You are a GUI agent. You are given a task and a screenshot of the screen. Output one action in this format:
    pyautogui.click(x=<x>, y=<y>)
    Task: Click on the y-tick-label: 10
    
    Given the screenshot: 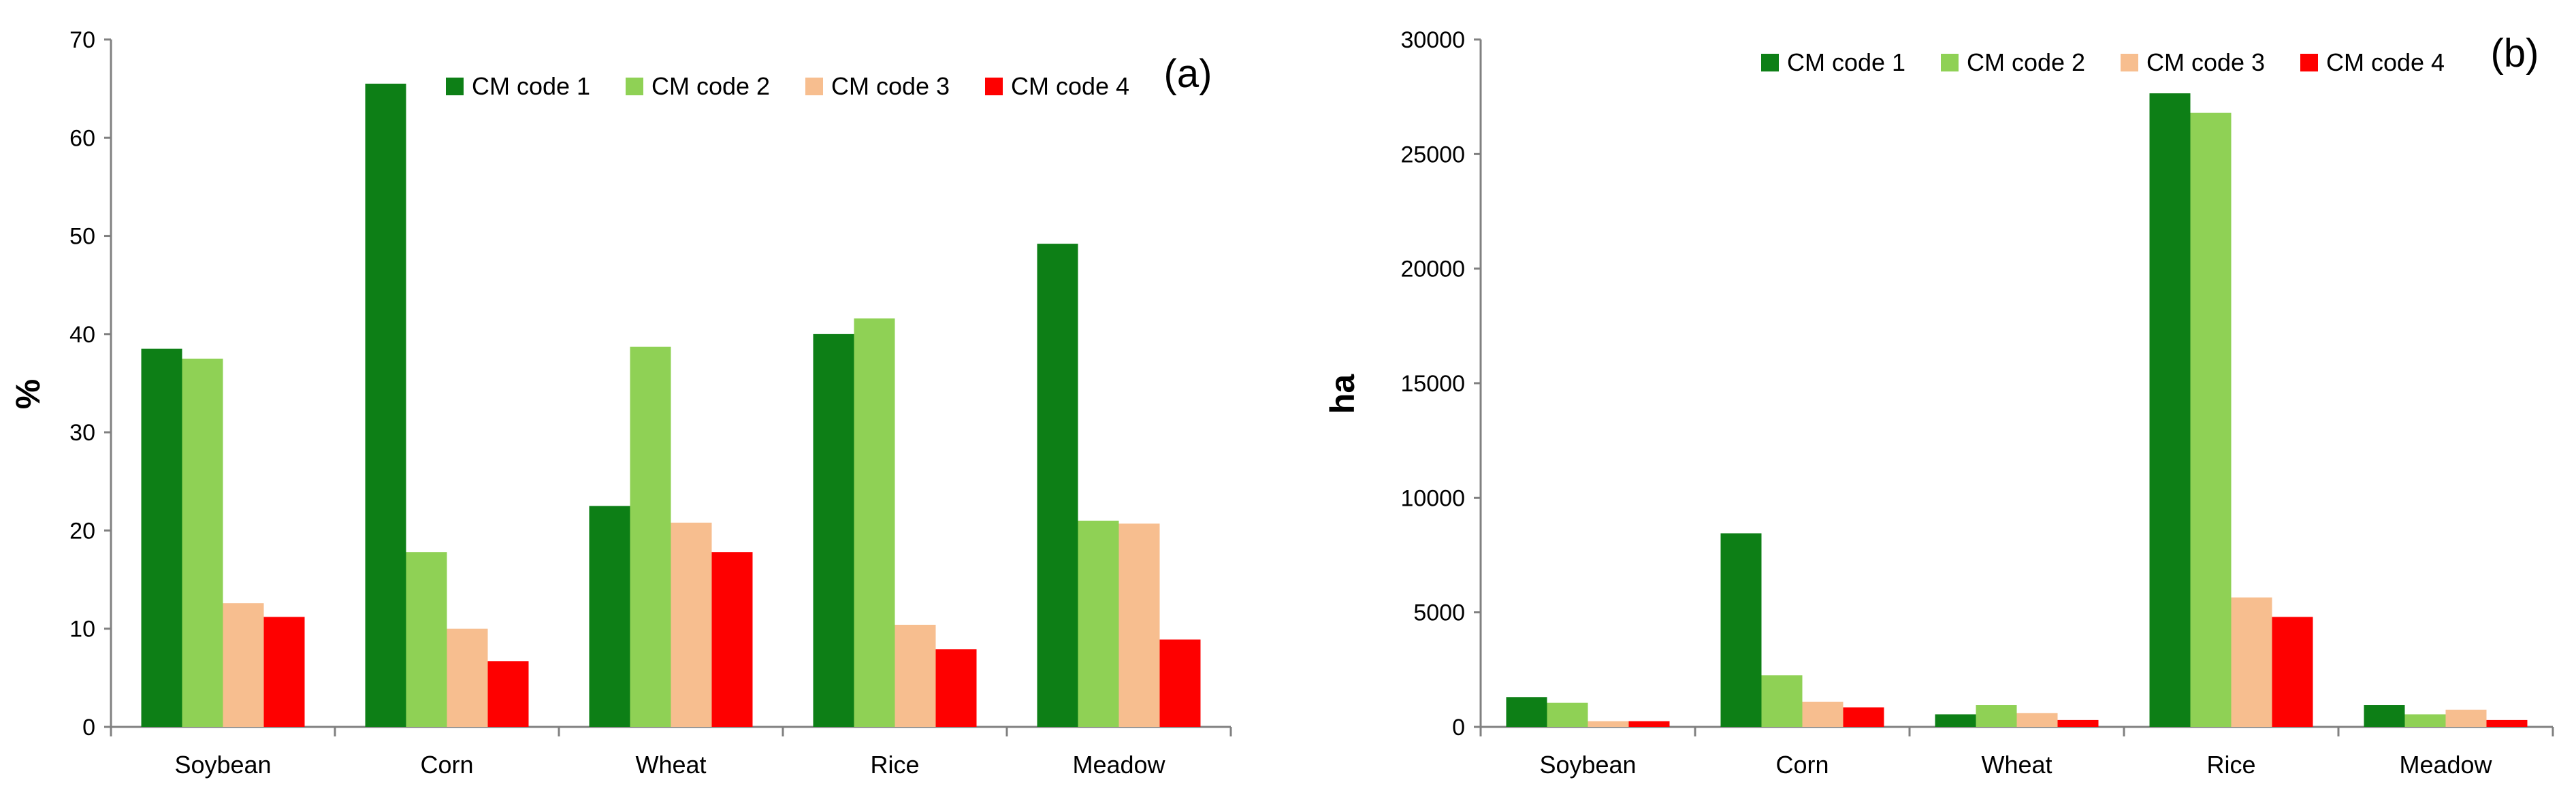 What is the action you would take?
    pyautogui.click(x=82, y=630)
    